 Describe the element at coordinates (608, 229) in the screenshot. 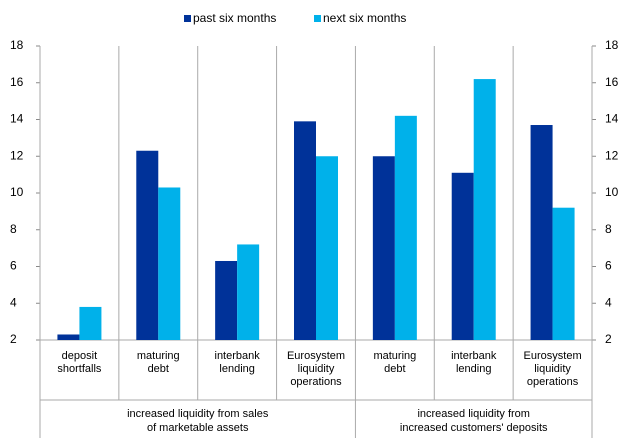

I see `y2-tick-label: 8` at that location.